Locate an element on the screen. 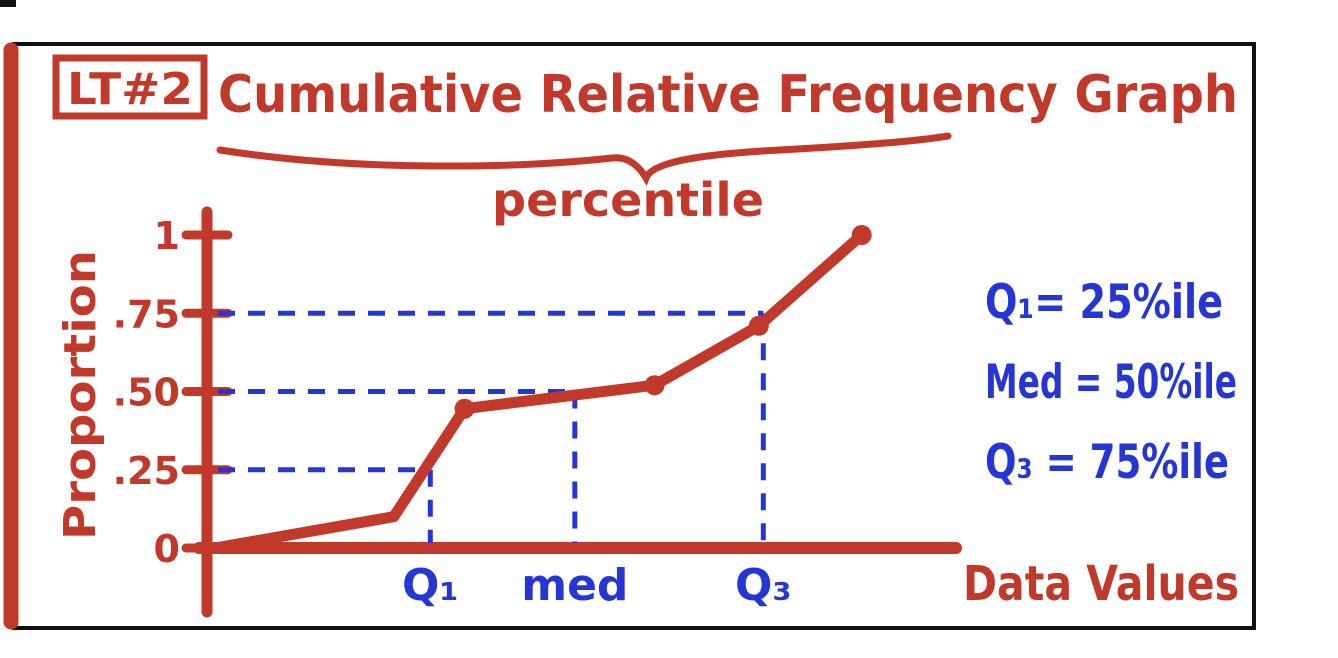 Image resolution: width=1338 pixels, height=658 pixels. annotation-line-1: Med = 50%ile is located at coordinates (1111, 382).